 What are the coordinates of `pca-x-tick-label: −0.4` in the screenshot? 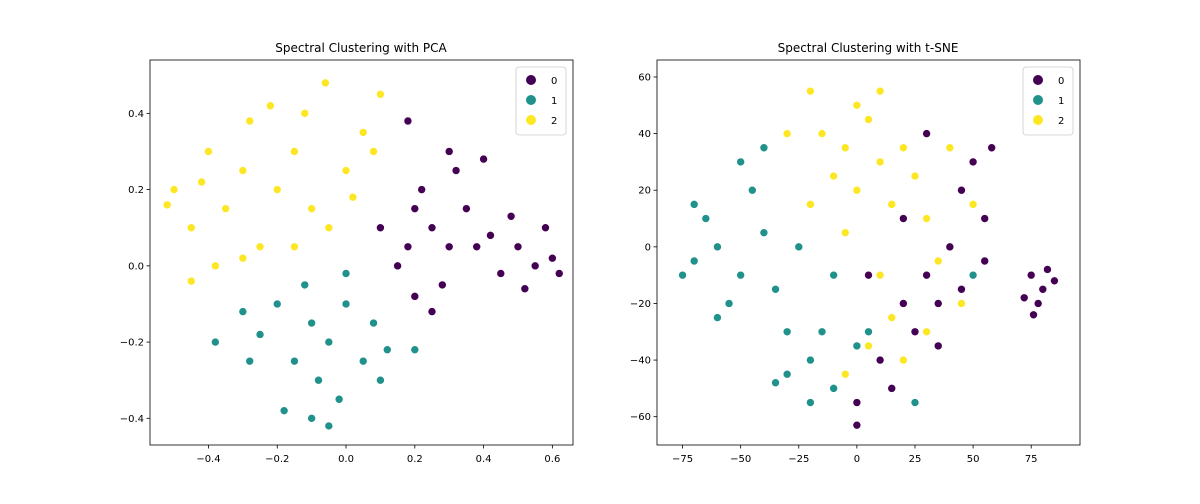 It's located at (208, 459).